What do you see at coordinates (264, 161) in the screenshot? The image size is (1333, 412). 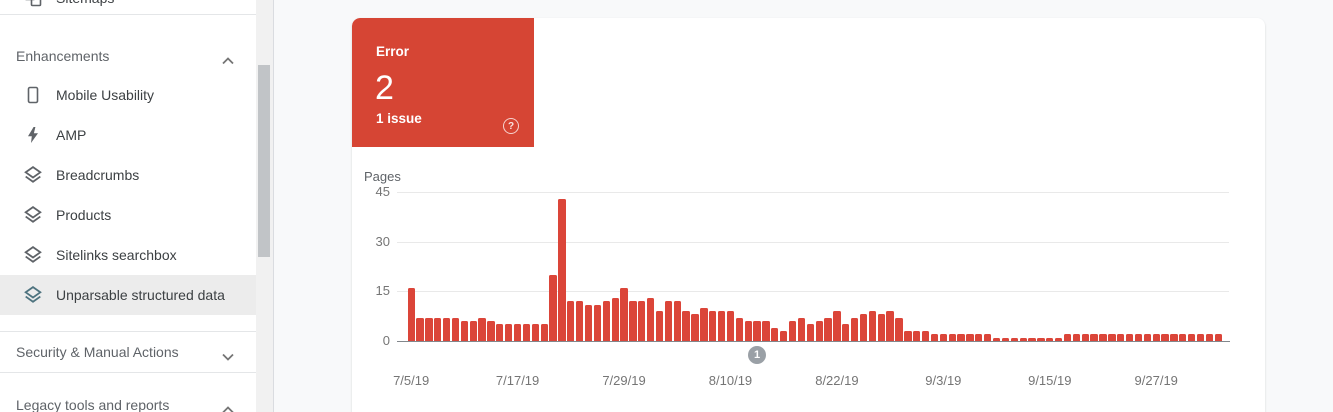 I see `sidebar-scrollbar-thumb` at bounding box center [264, 161].